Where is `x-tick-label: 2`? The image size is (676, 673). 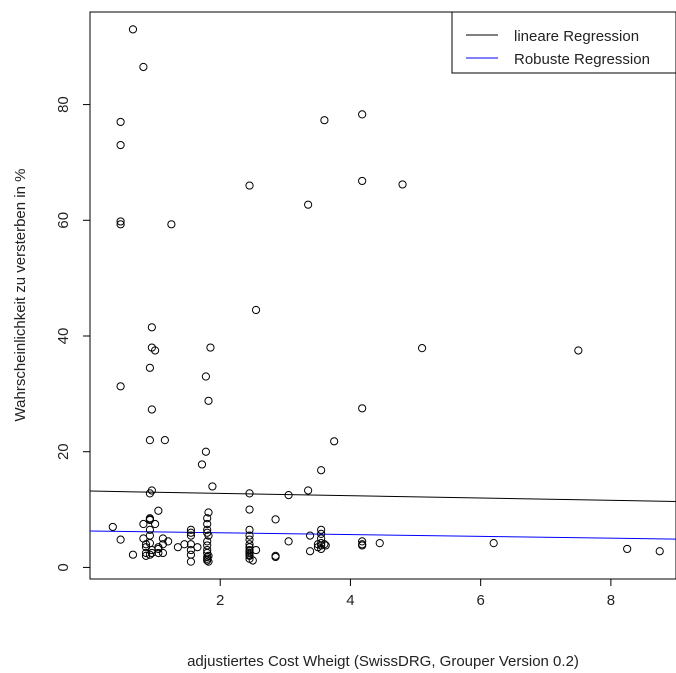 x-tick-label: 2 is located at coordinates (220, 600).